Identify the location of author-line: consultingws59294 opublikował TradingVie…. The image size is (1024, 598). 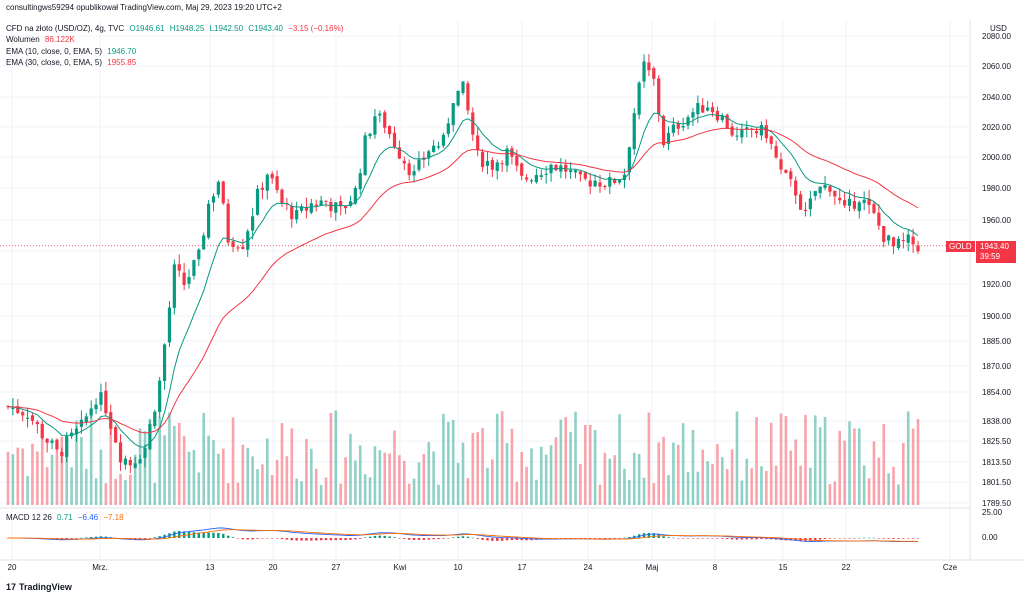
(144, 7).